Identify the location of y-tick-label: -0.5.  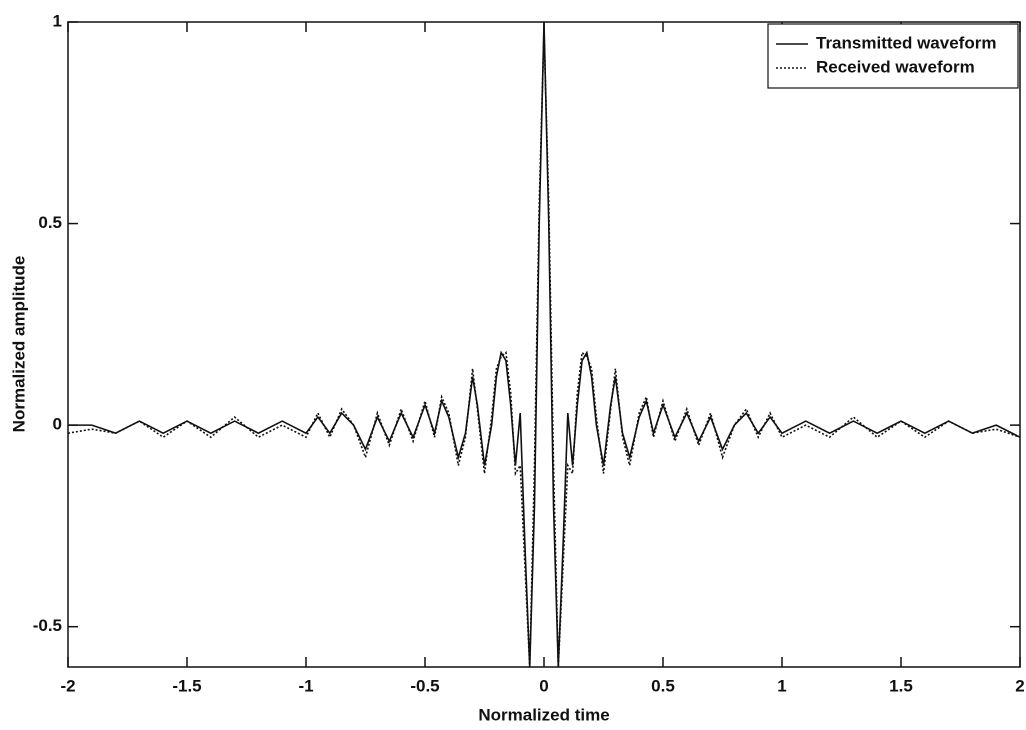
(47, 625).